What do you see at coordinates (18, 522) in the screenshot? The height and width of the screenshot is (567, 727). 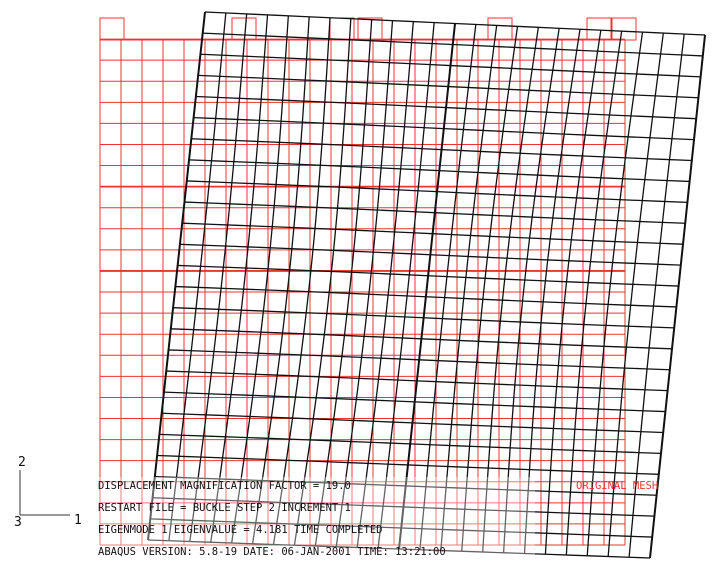 I see `triad-label: 3` at bounding box center [18, 522].